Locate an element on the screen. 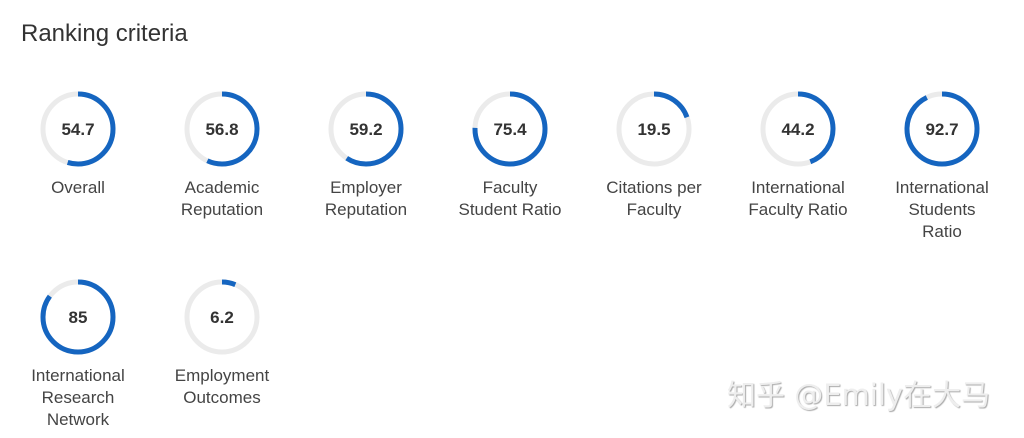 This screenshot has width=1024, height=438. criterion-international-students-ratio: 92.7 International Students Ratio is located at coordinates (942, 167).